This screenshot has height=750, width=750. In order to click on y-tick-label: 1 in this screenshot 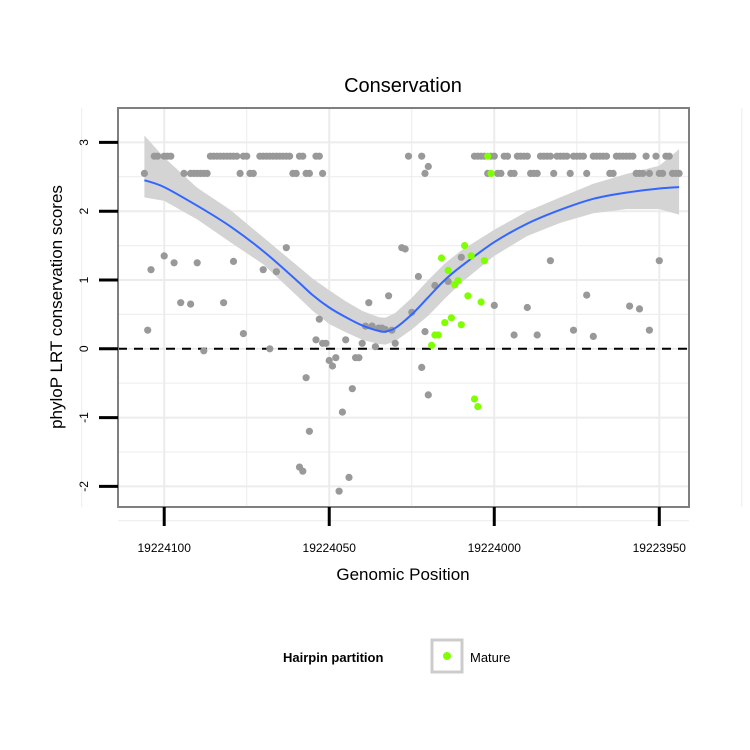, I will do `click(84, 279)`.